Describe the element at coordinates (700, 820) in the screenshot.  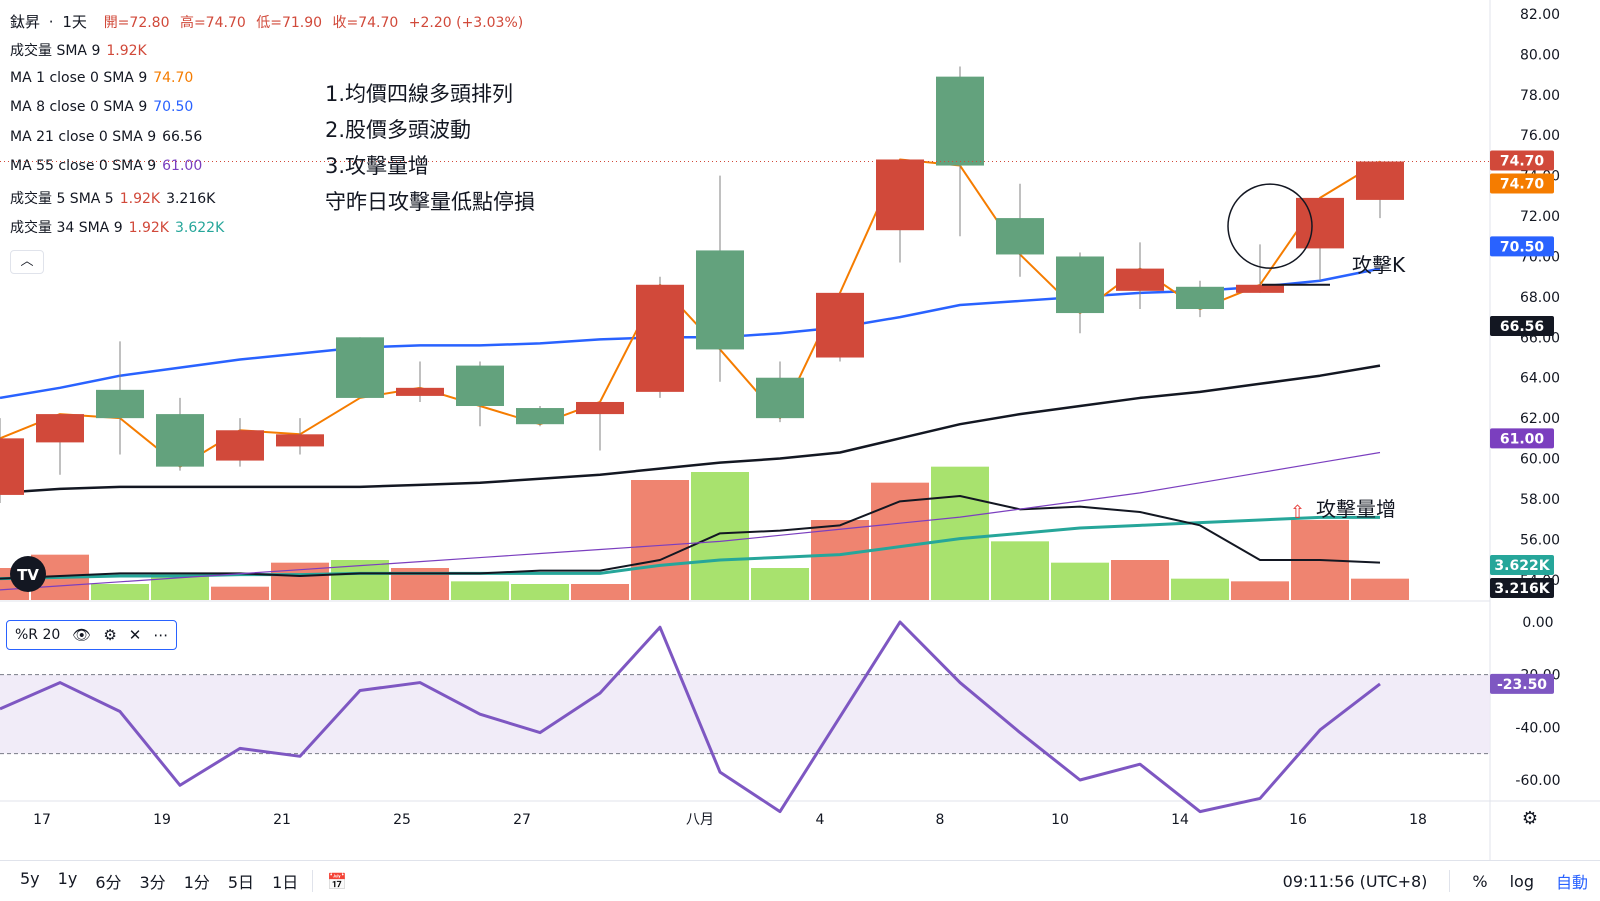
I see `time-tick-label: 八月` at that location.